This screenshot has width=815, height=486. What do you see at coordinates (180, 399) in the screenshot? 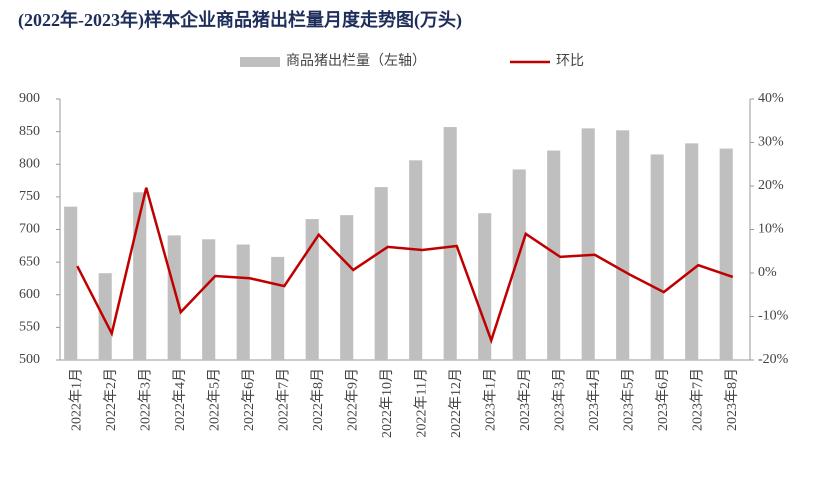
I see `x-tick-label: 2022年4月` at bounding box center [180, 399].